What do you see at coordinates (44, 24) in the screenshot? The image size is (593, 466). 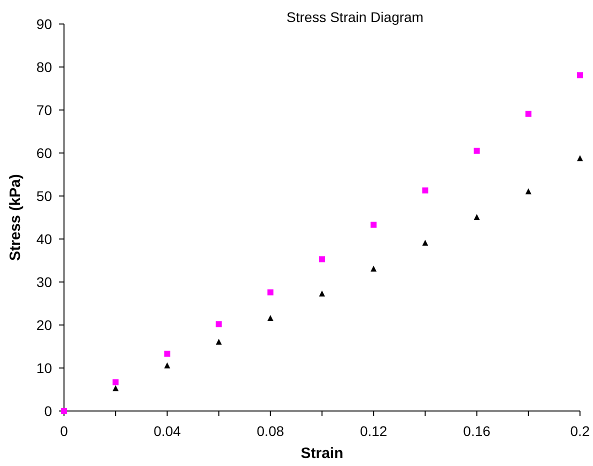 I see `y-tick-label: 90` at bounding box center [44, 24].